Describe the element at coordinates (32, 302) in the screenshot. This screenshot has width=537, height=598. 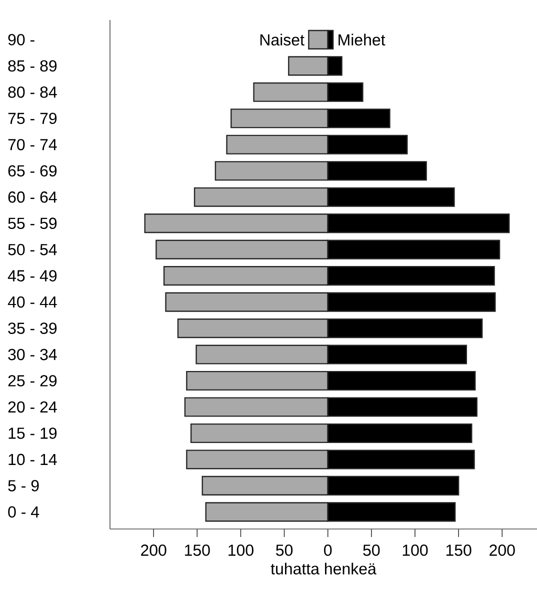
I see `y-tick-label: 40 - 44` at that location.